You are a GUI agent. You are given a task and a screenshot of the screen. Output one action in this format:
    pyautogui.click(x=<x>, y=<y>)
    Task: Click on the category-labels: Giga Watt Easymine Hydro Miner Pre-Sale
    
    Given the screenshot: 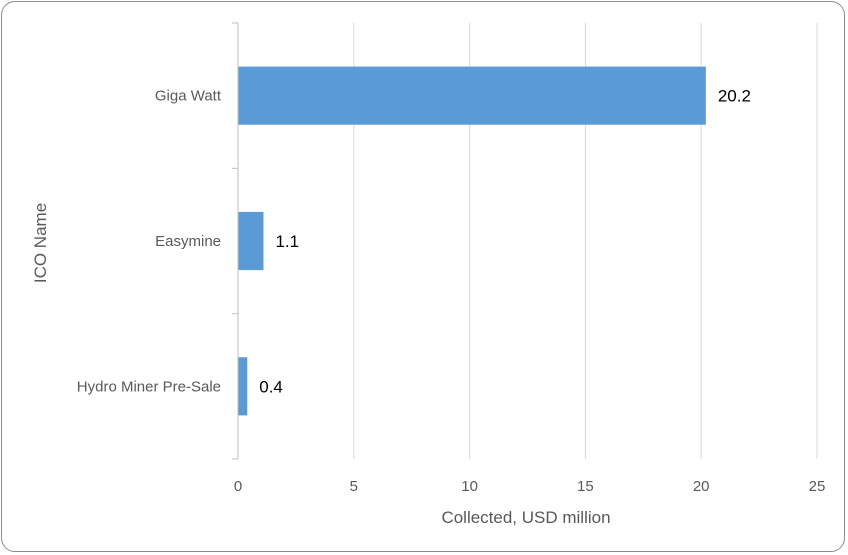 What is the action you would take?
    pyautogui.click(x=149, y=242)
    